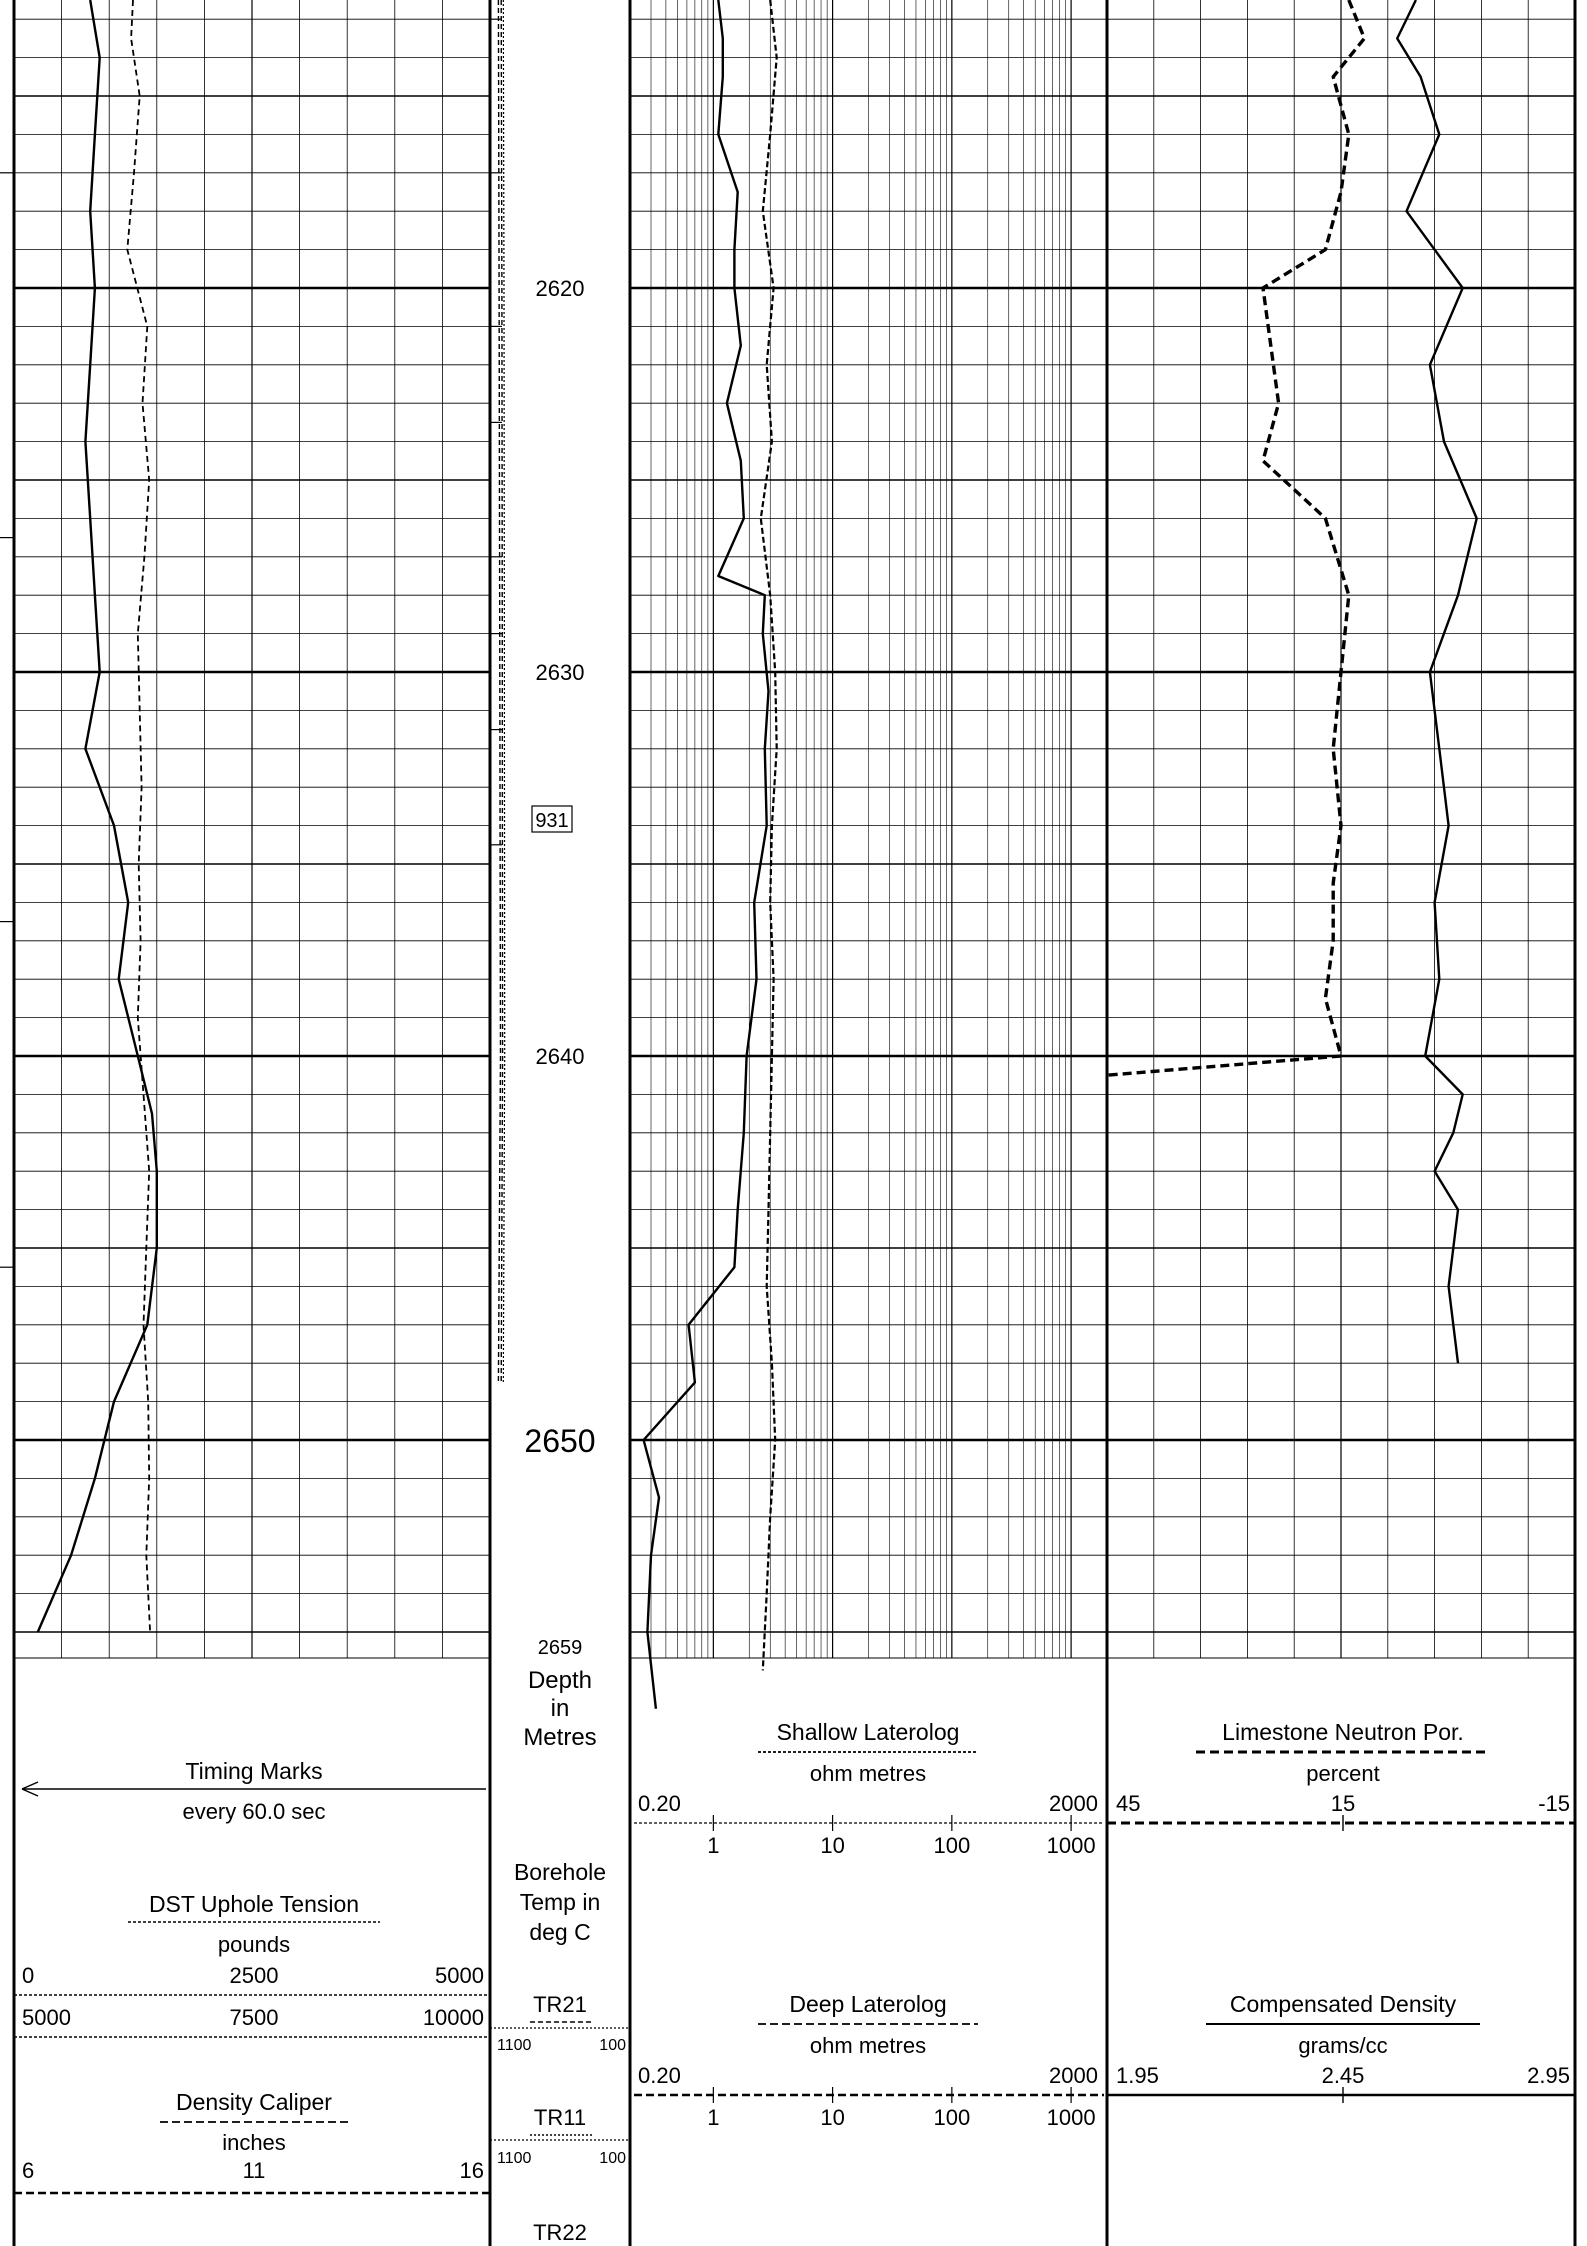 Image resolution: width=1587 pixels, height=2246 pixels. Describe the element at coordinates (832, 1845) in the screenshot. I see `shallow-tick-label: 10` at that location.